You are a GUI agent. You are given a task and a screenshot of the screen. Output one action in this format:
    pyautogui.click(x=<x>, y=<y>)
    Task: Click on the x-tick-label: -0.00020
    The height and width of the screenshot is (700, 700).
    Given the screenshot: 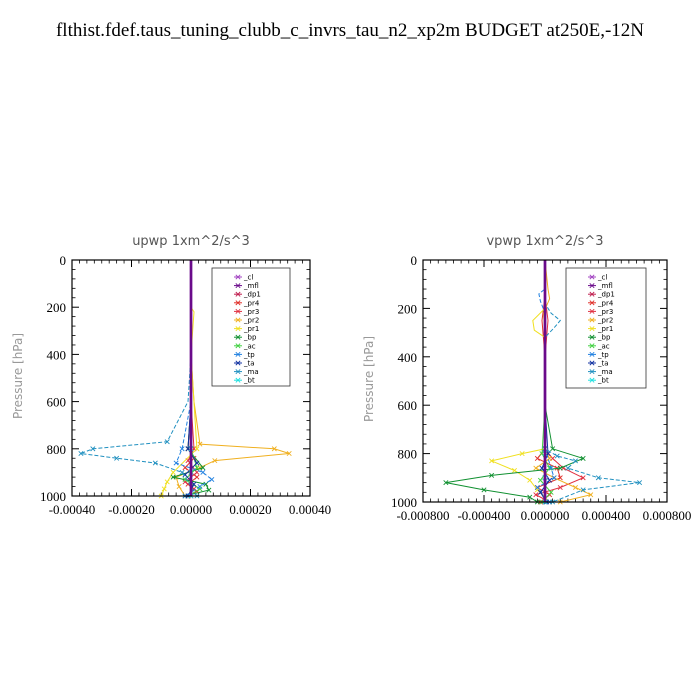 What is the action you would take?
    pyautogui.click(x=131, y=509)
    